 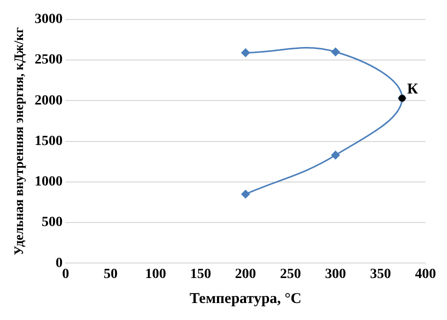 I want to click on y-axis-title: Удельная внутренняя энергия, кДж/кг, so click(x=18, y=141).